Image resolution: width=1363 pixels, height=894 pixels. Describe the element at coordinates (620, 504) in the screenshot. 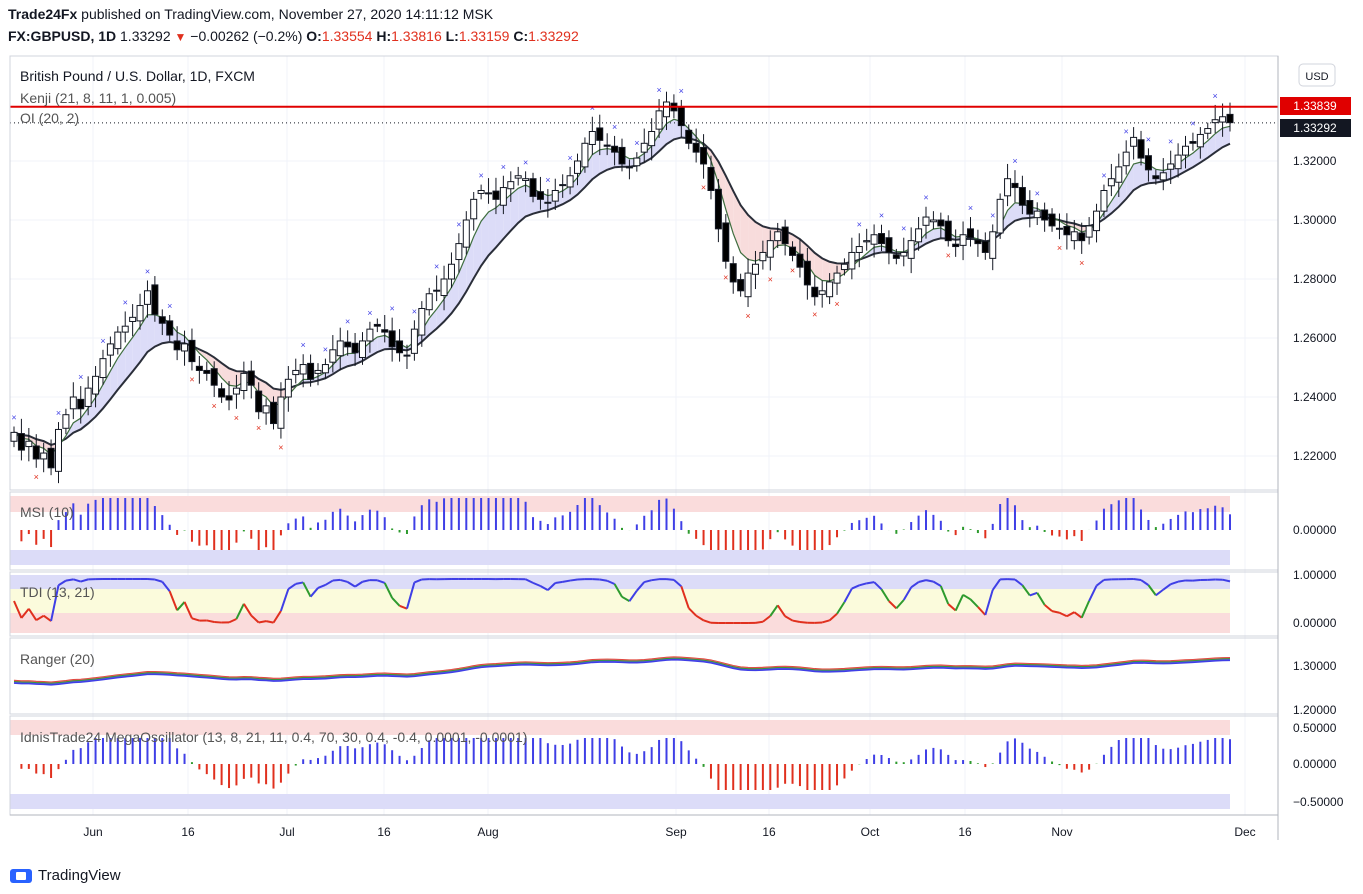

I see `overbought-zone` at that location.